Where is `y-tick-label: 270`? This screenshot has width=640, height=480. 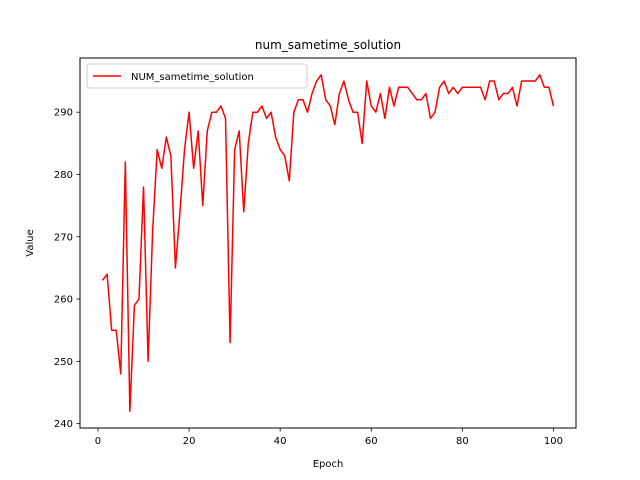
y-tick-label: 270 is located at coordinates (63, 237).